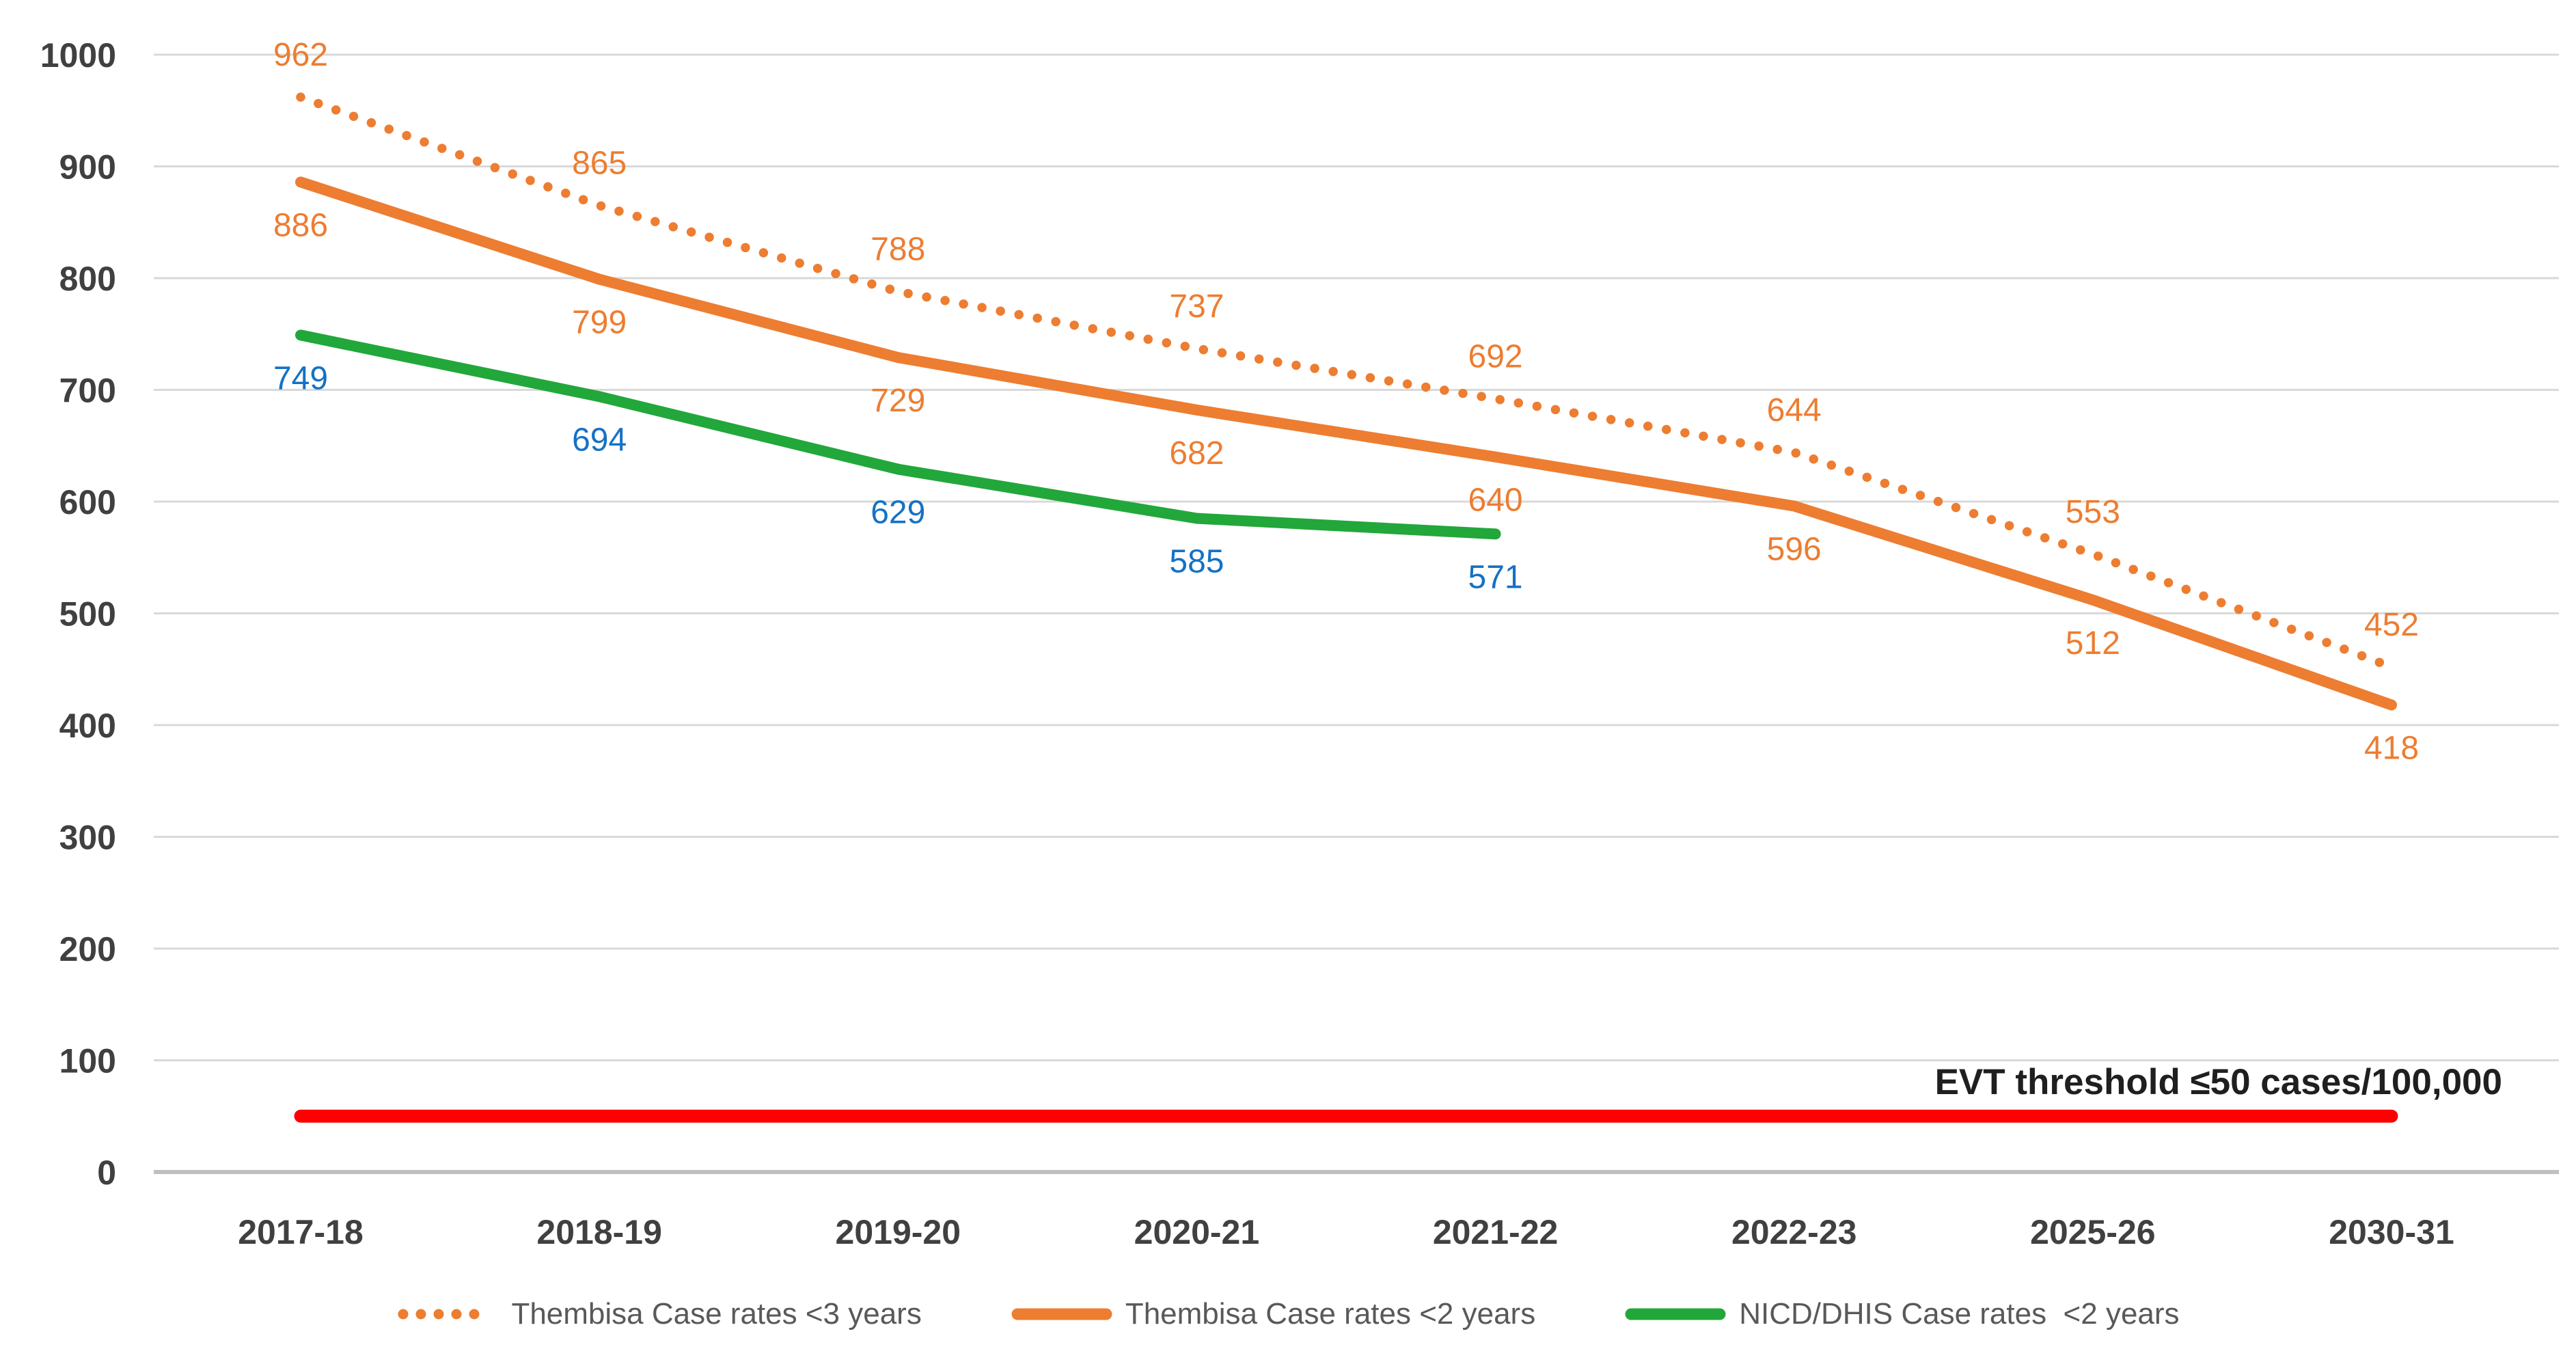 The image size is (2576, 1362). What do you see at coordinates (1197, 1232) in the screenshot?
I see `x-axis-tick-label: 2020-21` at bounding box center [1197, 1232].